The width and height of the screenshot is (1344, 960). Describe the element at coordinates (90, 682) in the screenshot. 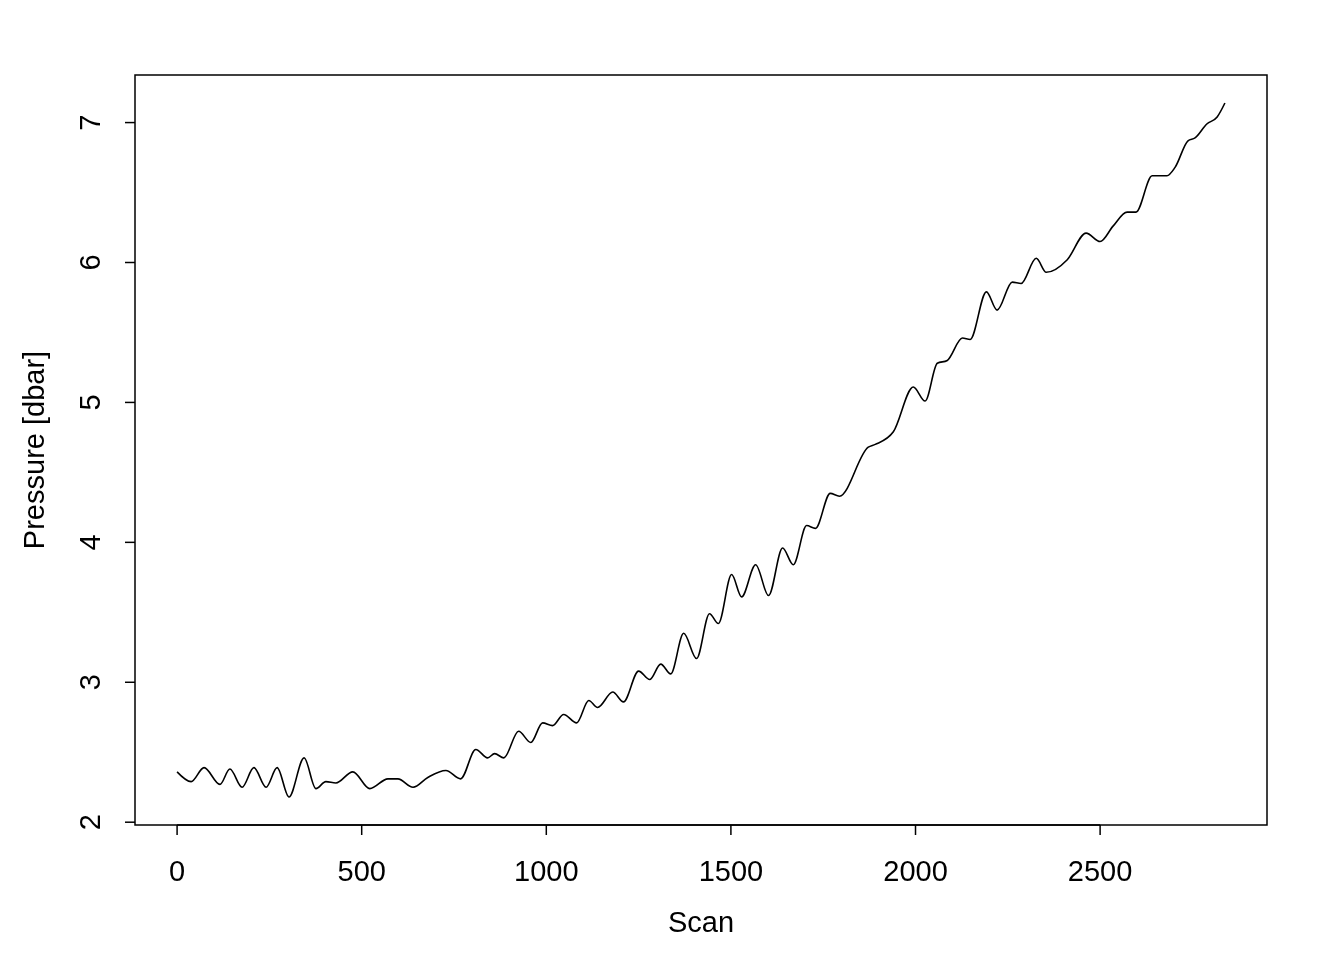

I see `y-tick-label: 3` at that location.